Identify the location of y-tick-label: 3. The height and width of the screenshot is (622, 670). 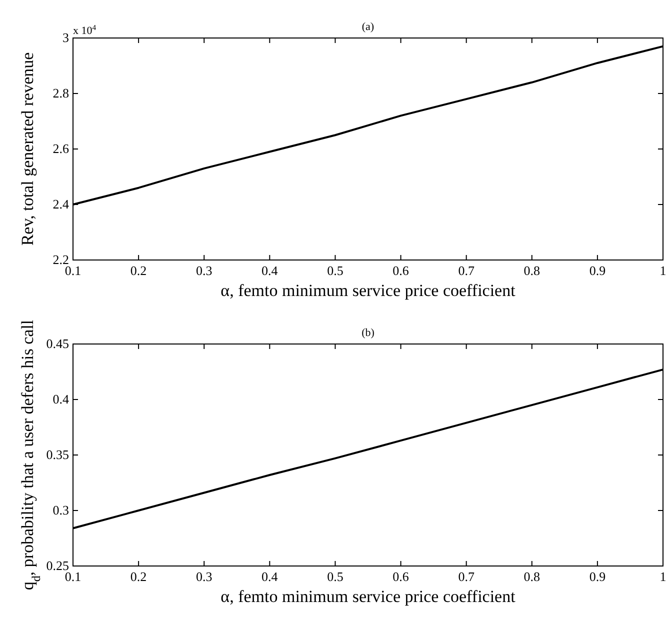
(65, 37).